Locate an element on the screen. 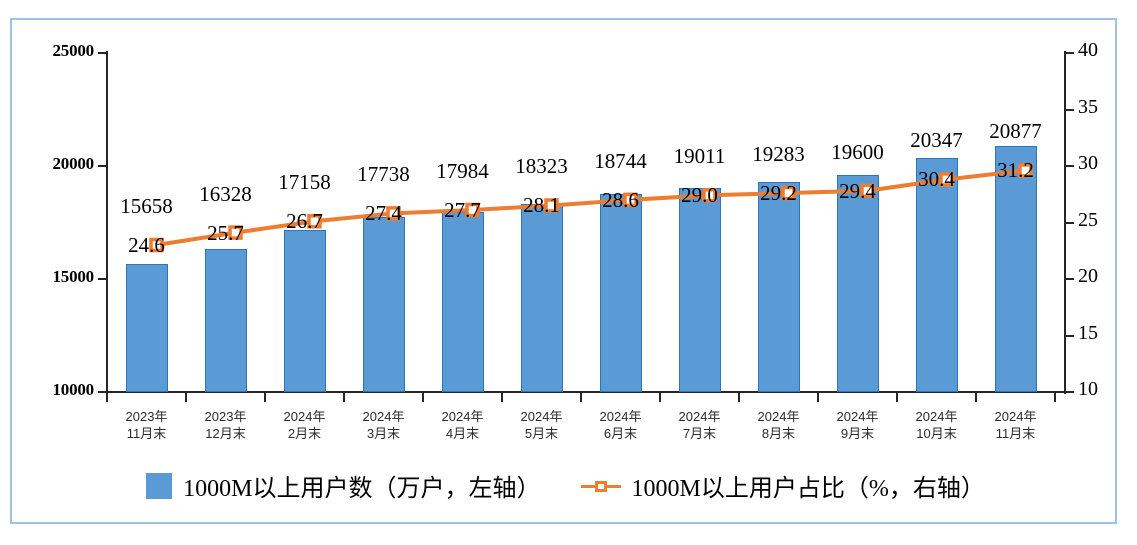 The width and height of the screenshot is (1137, 545). left-axis-tick-label: 10000 is located at coordinates (73, 389).